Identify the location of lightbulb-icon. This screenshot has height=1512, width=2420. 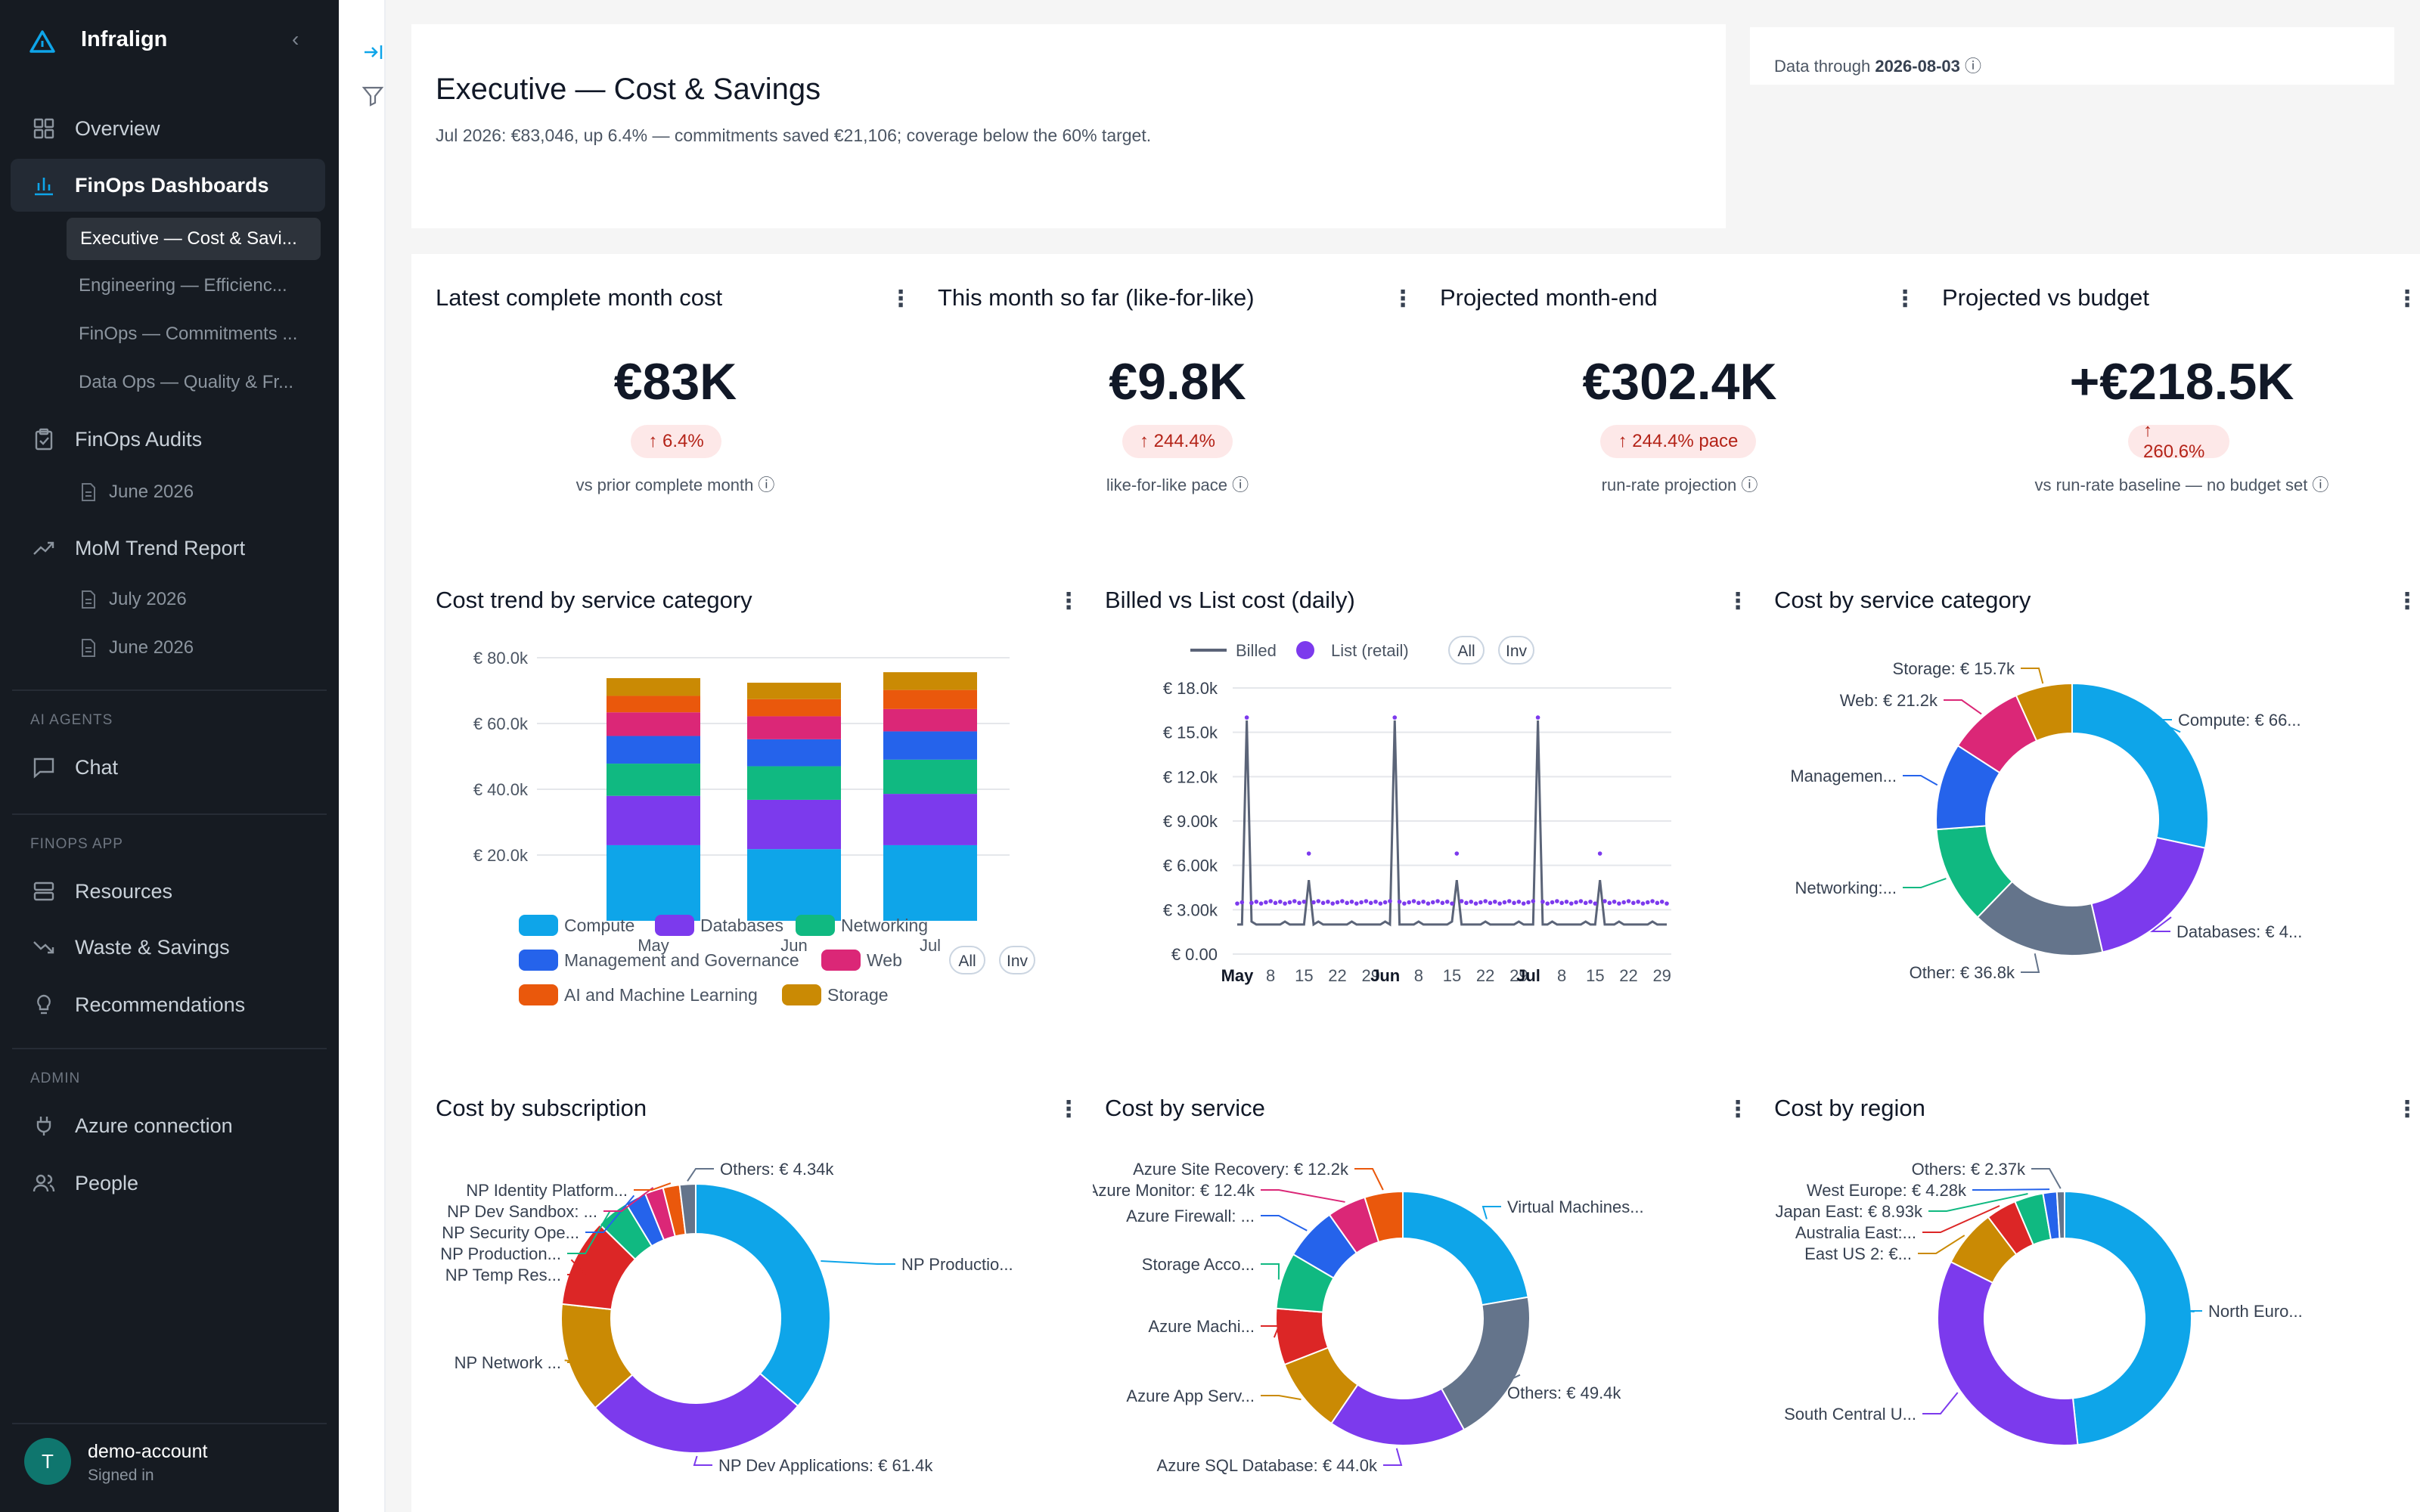
(44, 1005).